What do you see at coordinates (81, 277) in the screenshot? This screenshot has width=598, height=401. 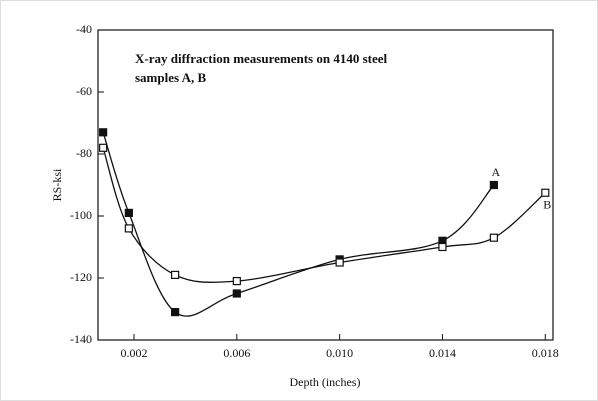 I see `y-tick-label: -120` at bounding box center [81, 277].